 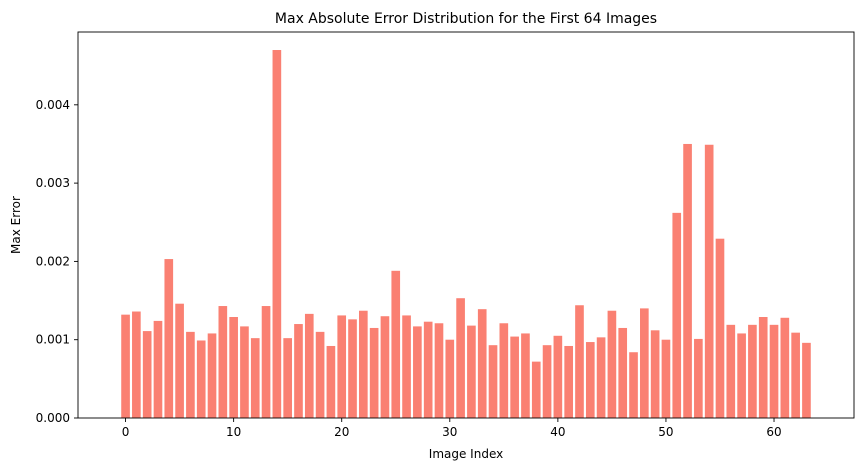 I want to click on y-tick-label: 0.004, so click(x=53, y=105).